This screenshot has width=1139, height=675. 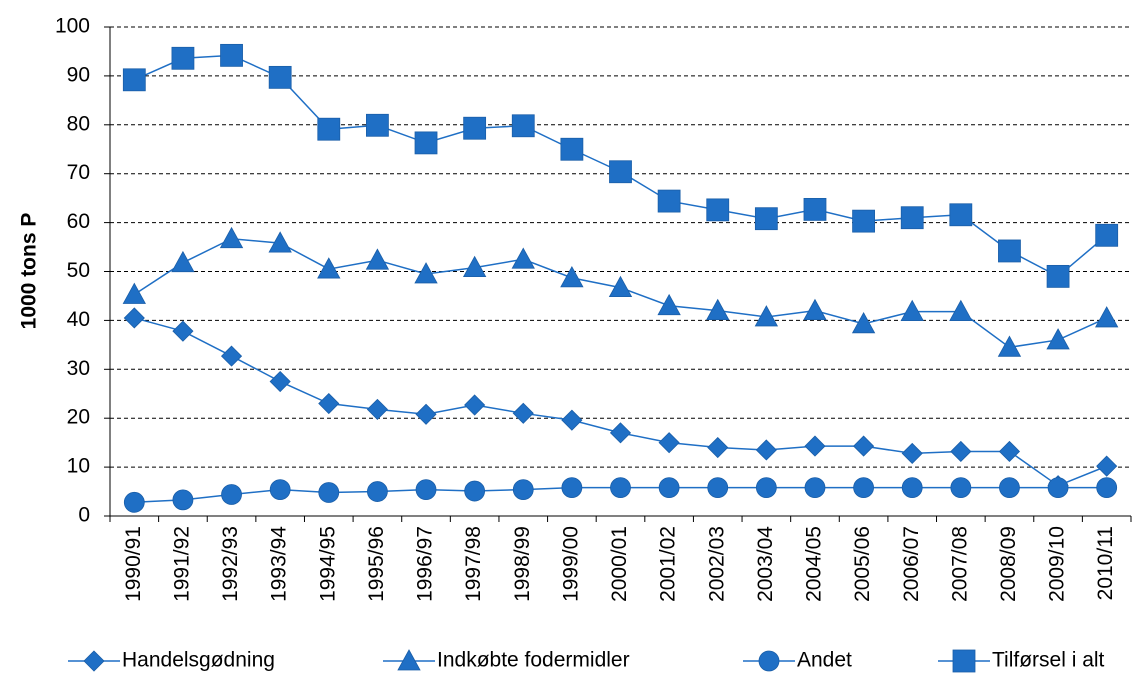 I want to click on y-tick-label: 40, so click(x=78, y=319).